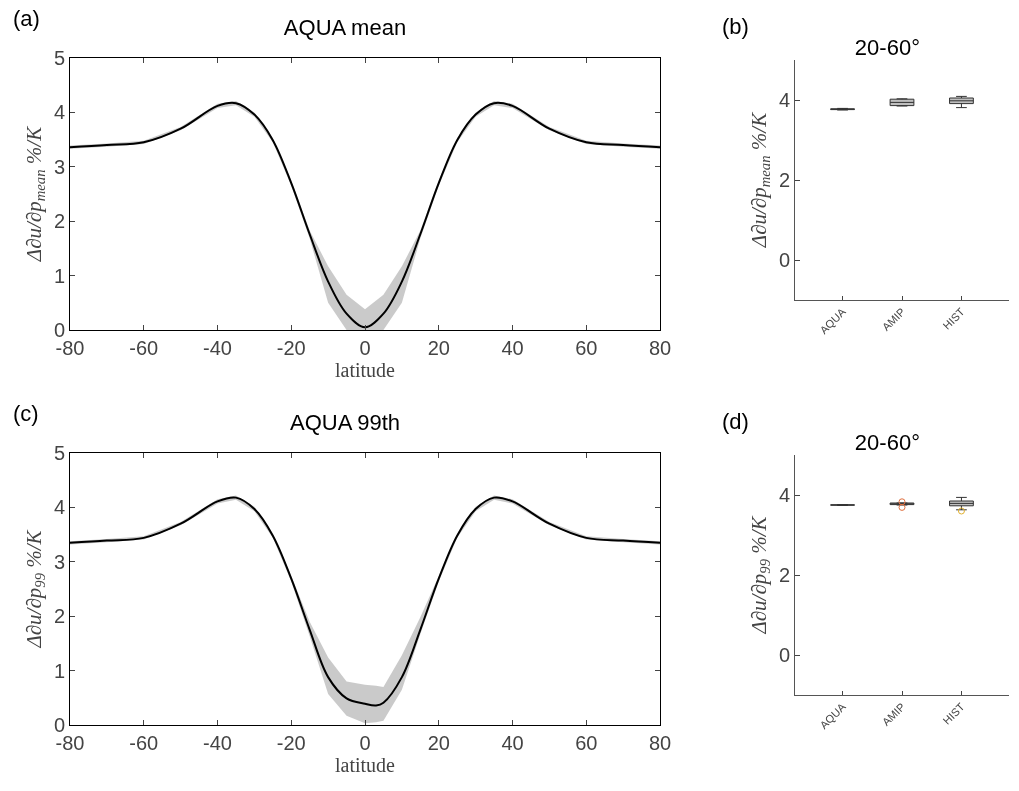  What do you see at coordinates (345, 28) in the screenshot?
I see `chart-title: AQUA mean` at bounding box center [345, 28].